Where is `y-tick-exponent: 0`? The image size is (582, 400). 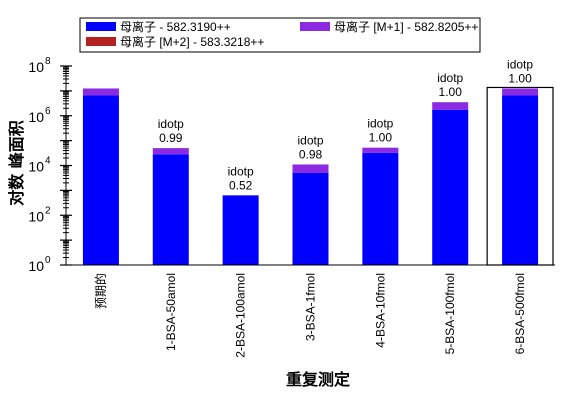 y-tick-exponent: 0 is located at coordinates (48, 260).